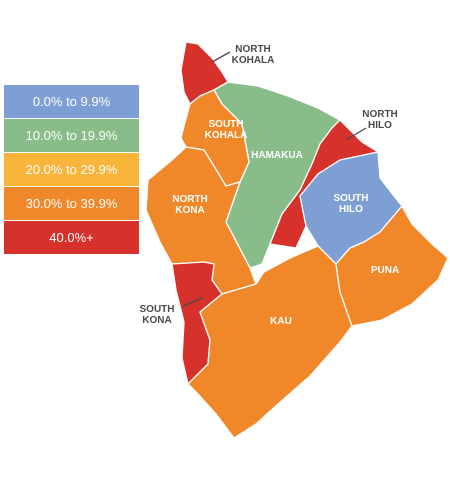  I want to click on south-kona-leader, so click(192, 302).